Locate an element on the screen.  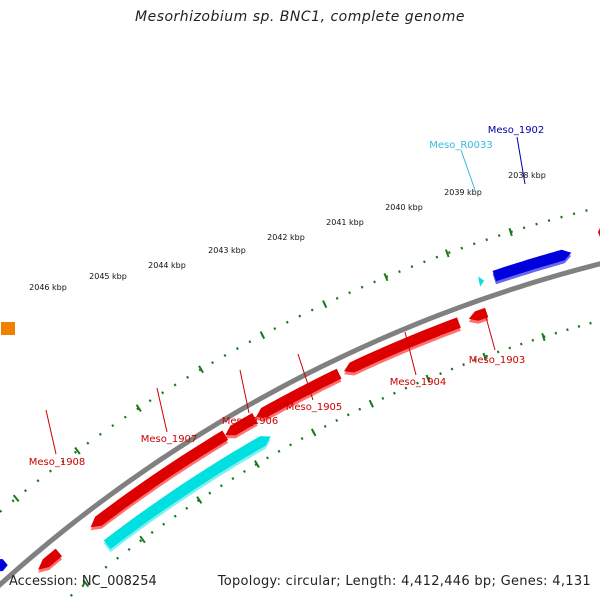
ruler-label: 2039 kbp is located at coordinates (463, 192).